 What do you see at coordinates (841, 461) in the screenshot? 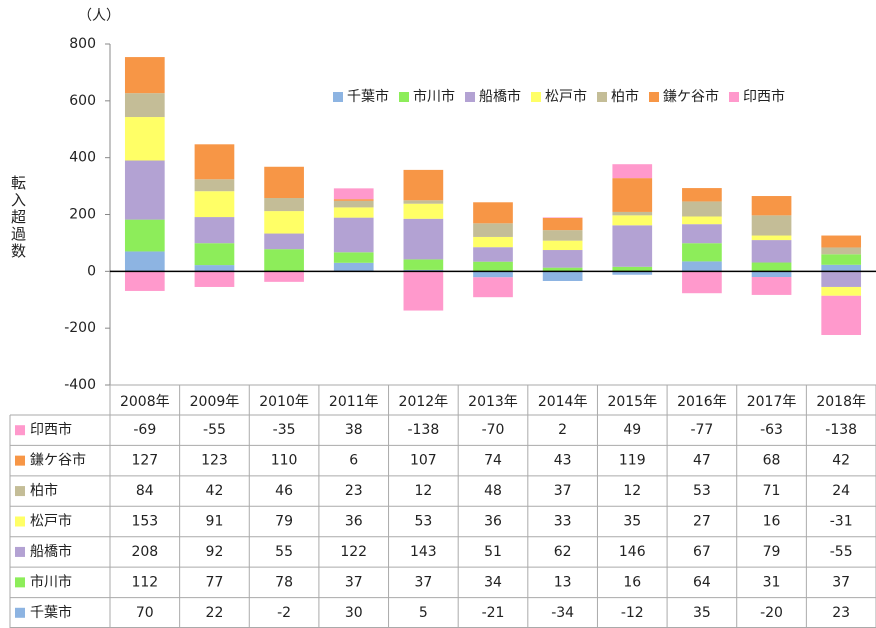
I see `table-cell: 42` at bounding box center [841, 461].